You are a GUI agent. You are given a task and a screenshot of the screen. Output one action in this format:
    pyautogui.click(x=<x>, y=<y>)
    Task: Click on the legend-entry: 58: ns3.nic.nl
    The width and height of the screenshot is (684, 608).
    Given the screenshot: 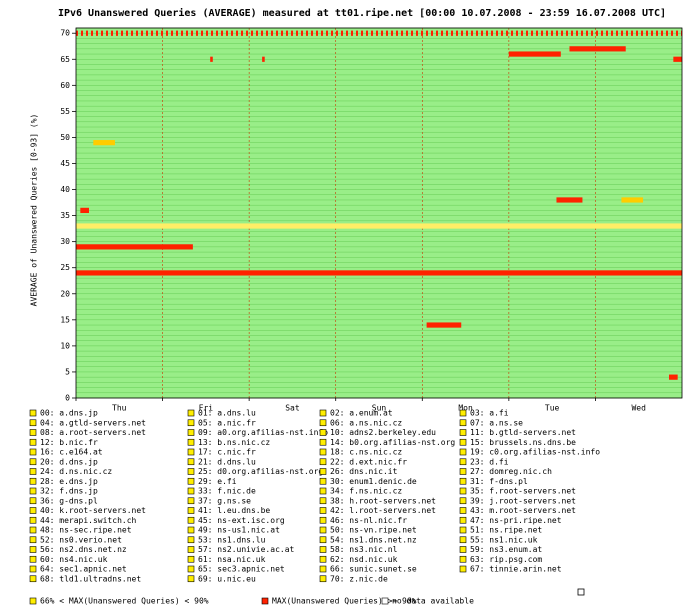 What is the action you would take?
    pyautogui.click(x=364, y=549)
    